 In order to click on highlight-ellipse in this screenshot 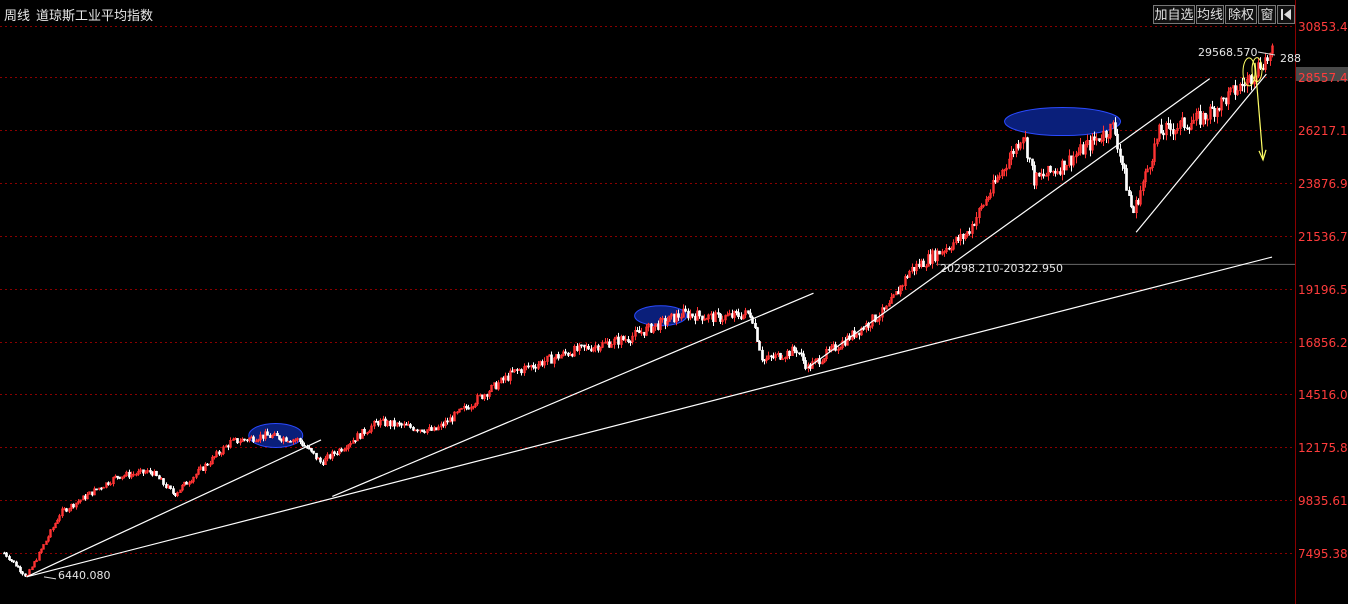, I will do `click(1063, 122)`.